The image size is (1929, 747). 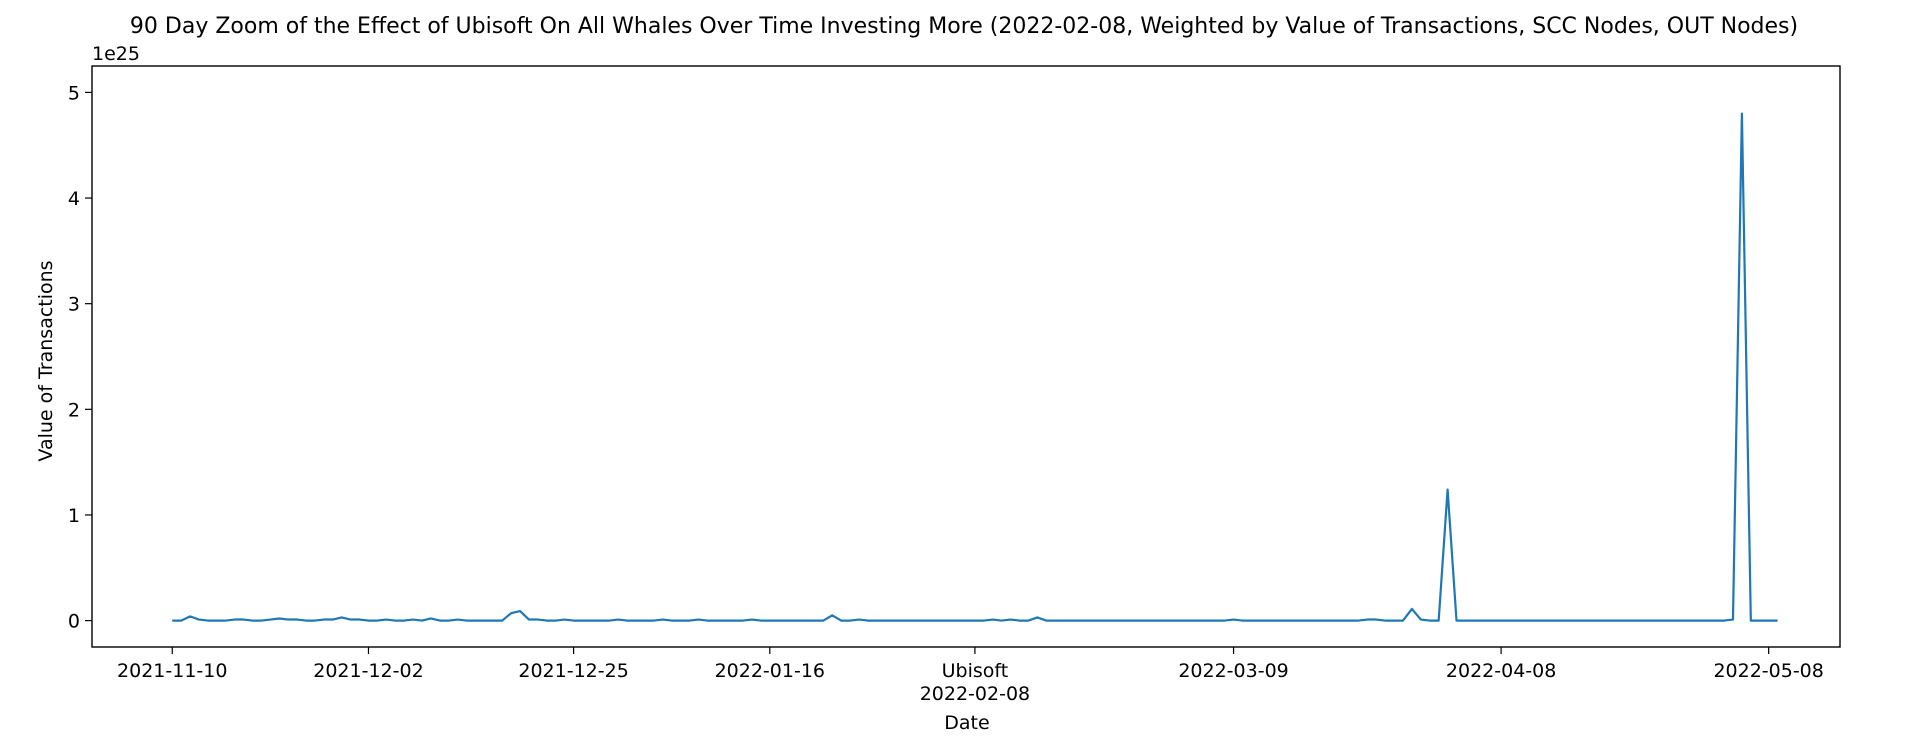 What do you see at coordinates (975, 671) in the screenshot?
I see `event-label: Ubisoft` at bounding box center [975, 671].